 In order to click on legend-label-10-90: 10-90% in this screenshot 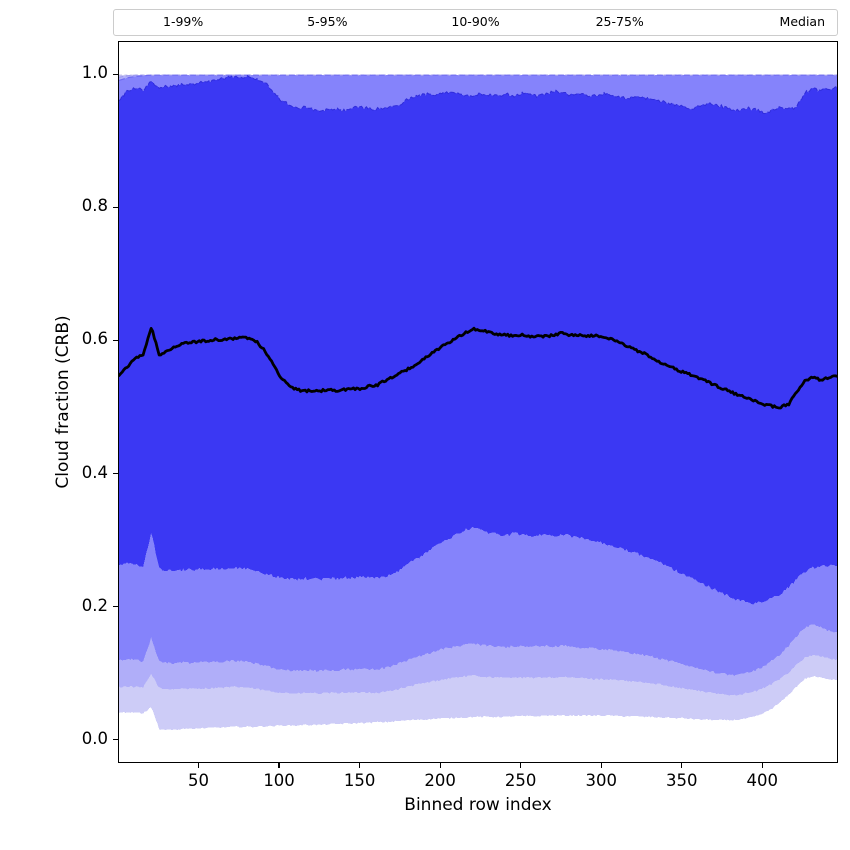, I will do `click(475, 22)`.